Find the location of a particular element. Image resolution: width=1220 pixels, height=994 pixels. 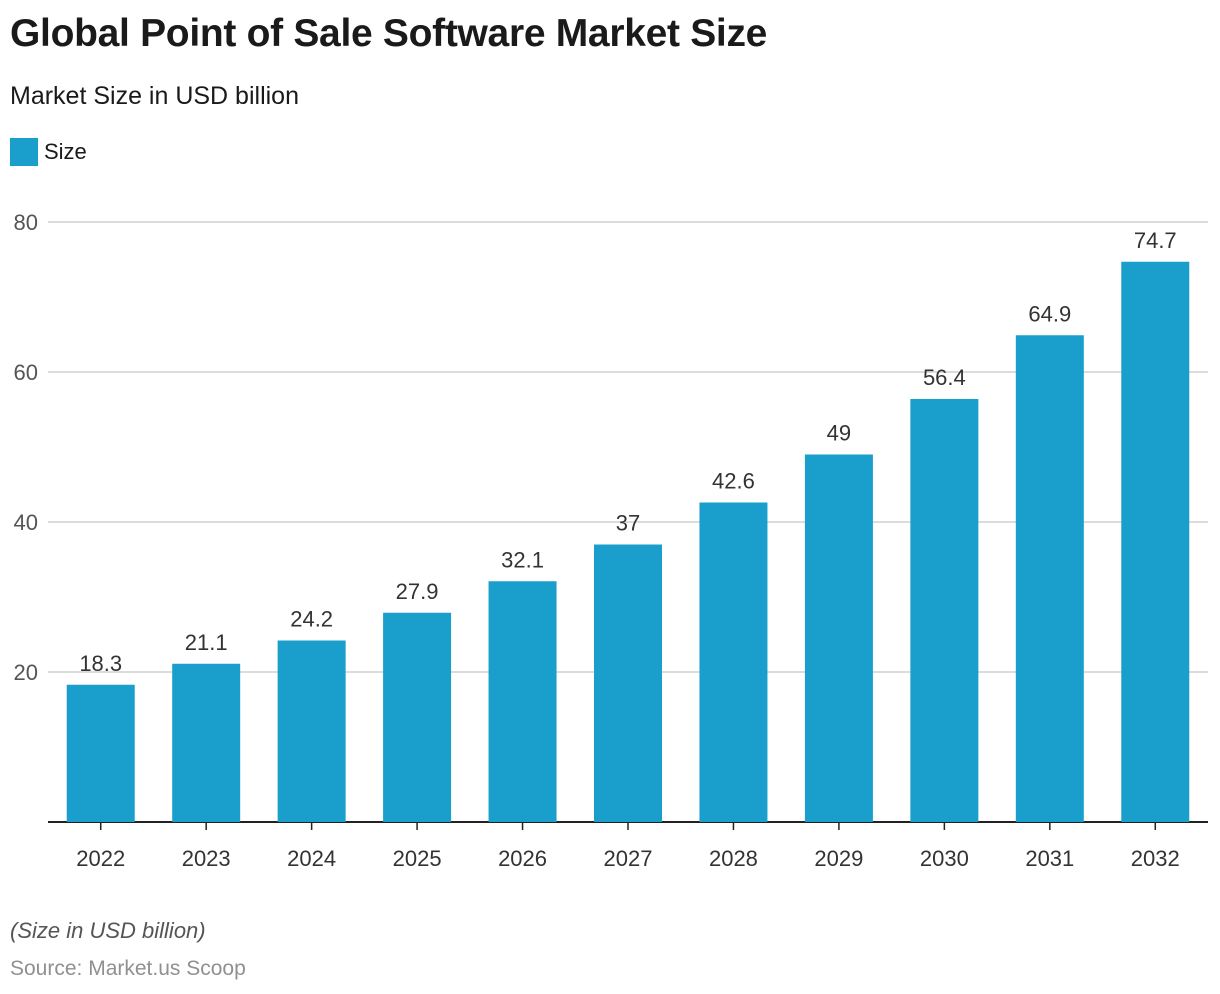

x-tick-label-2025: 2025 is located at coordinates (417, 858).